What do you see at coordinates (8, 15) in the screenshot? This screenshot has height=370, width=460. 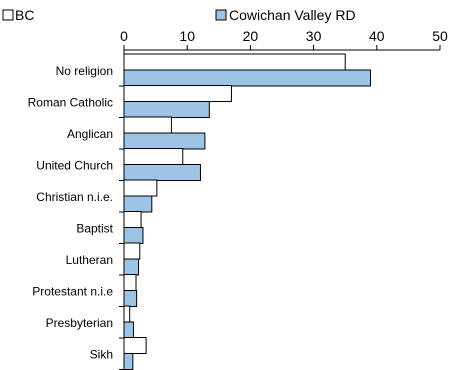 I see `legend-swatch-bc` at bounding box center [8, 15].